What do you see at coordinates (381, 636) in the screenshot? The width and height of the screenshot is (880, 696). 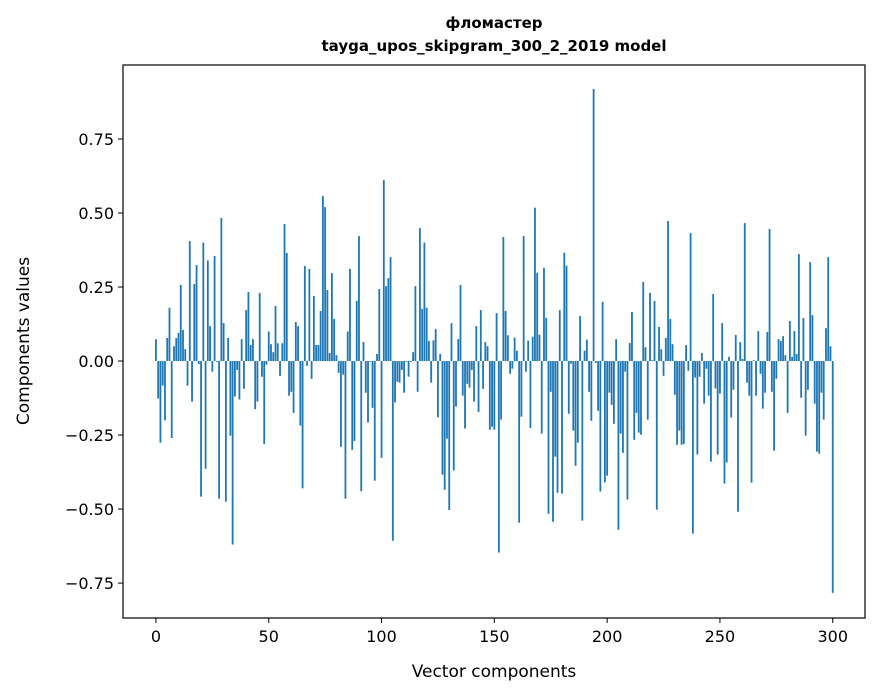 I see `x-tick-label: 100` at bounding box center [381, 636].